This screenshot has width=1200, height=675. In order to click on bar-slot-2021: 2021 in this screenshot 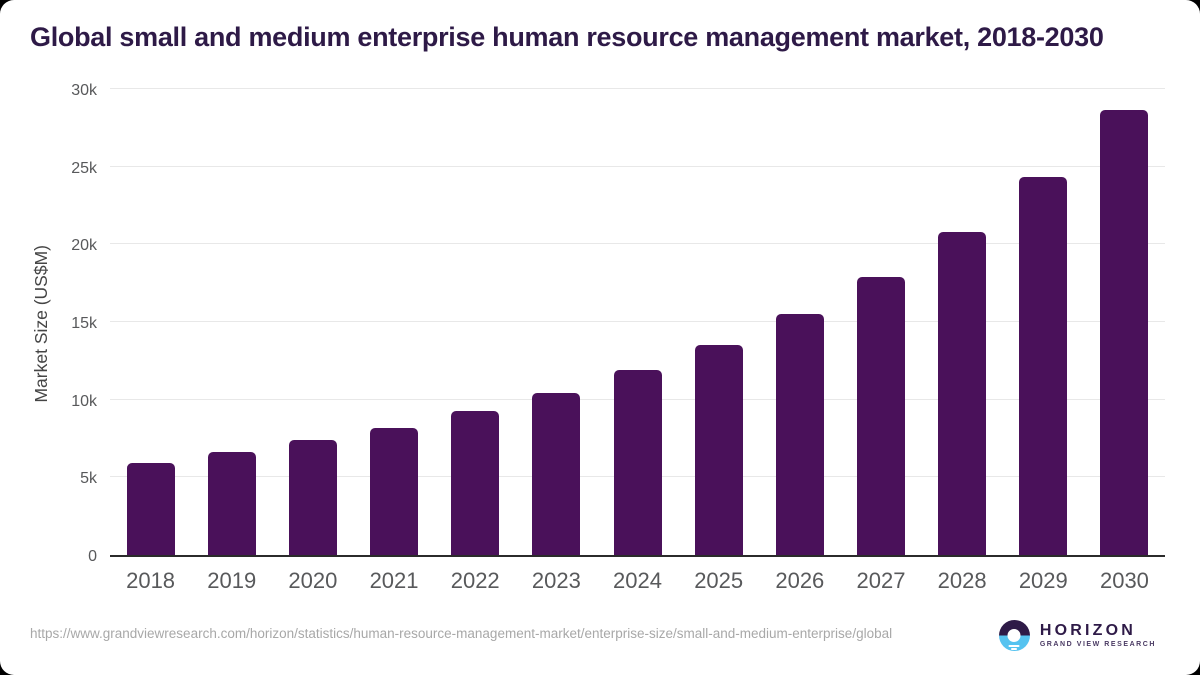, I will do `click(393, 342)`.